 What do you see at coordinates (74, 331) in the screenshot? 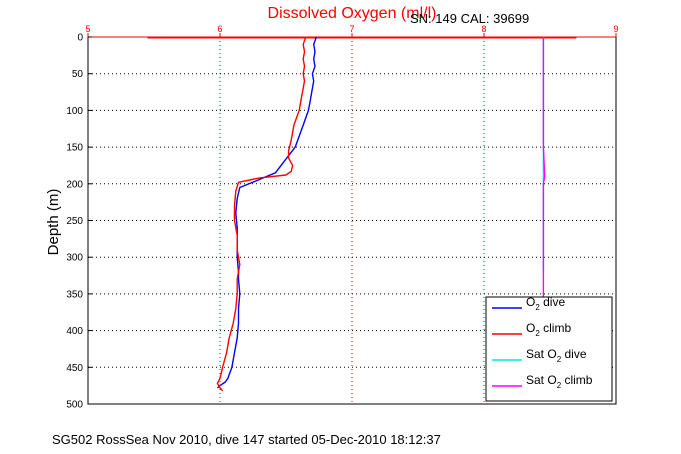
I see `y-tick-label: 400` at bounding box center [74, 331].